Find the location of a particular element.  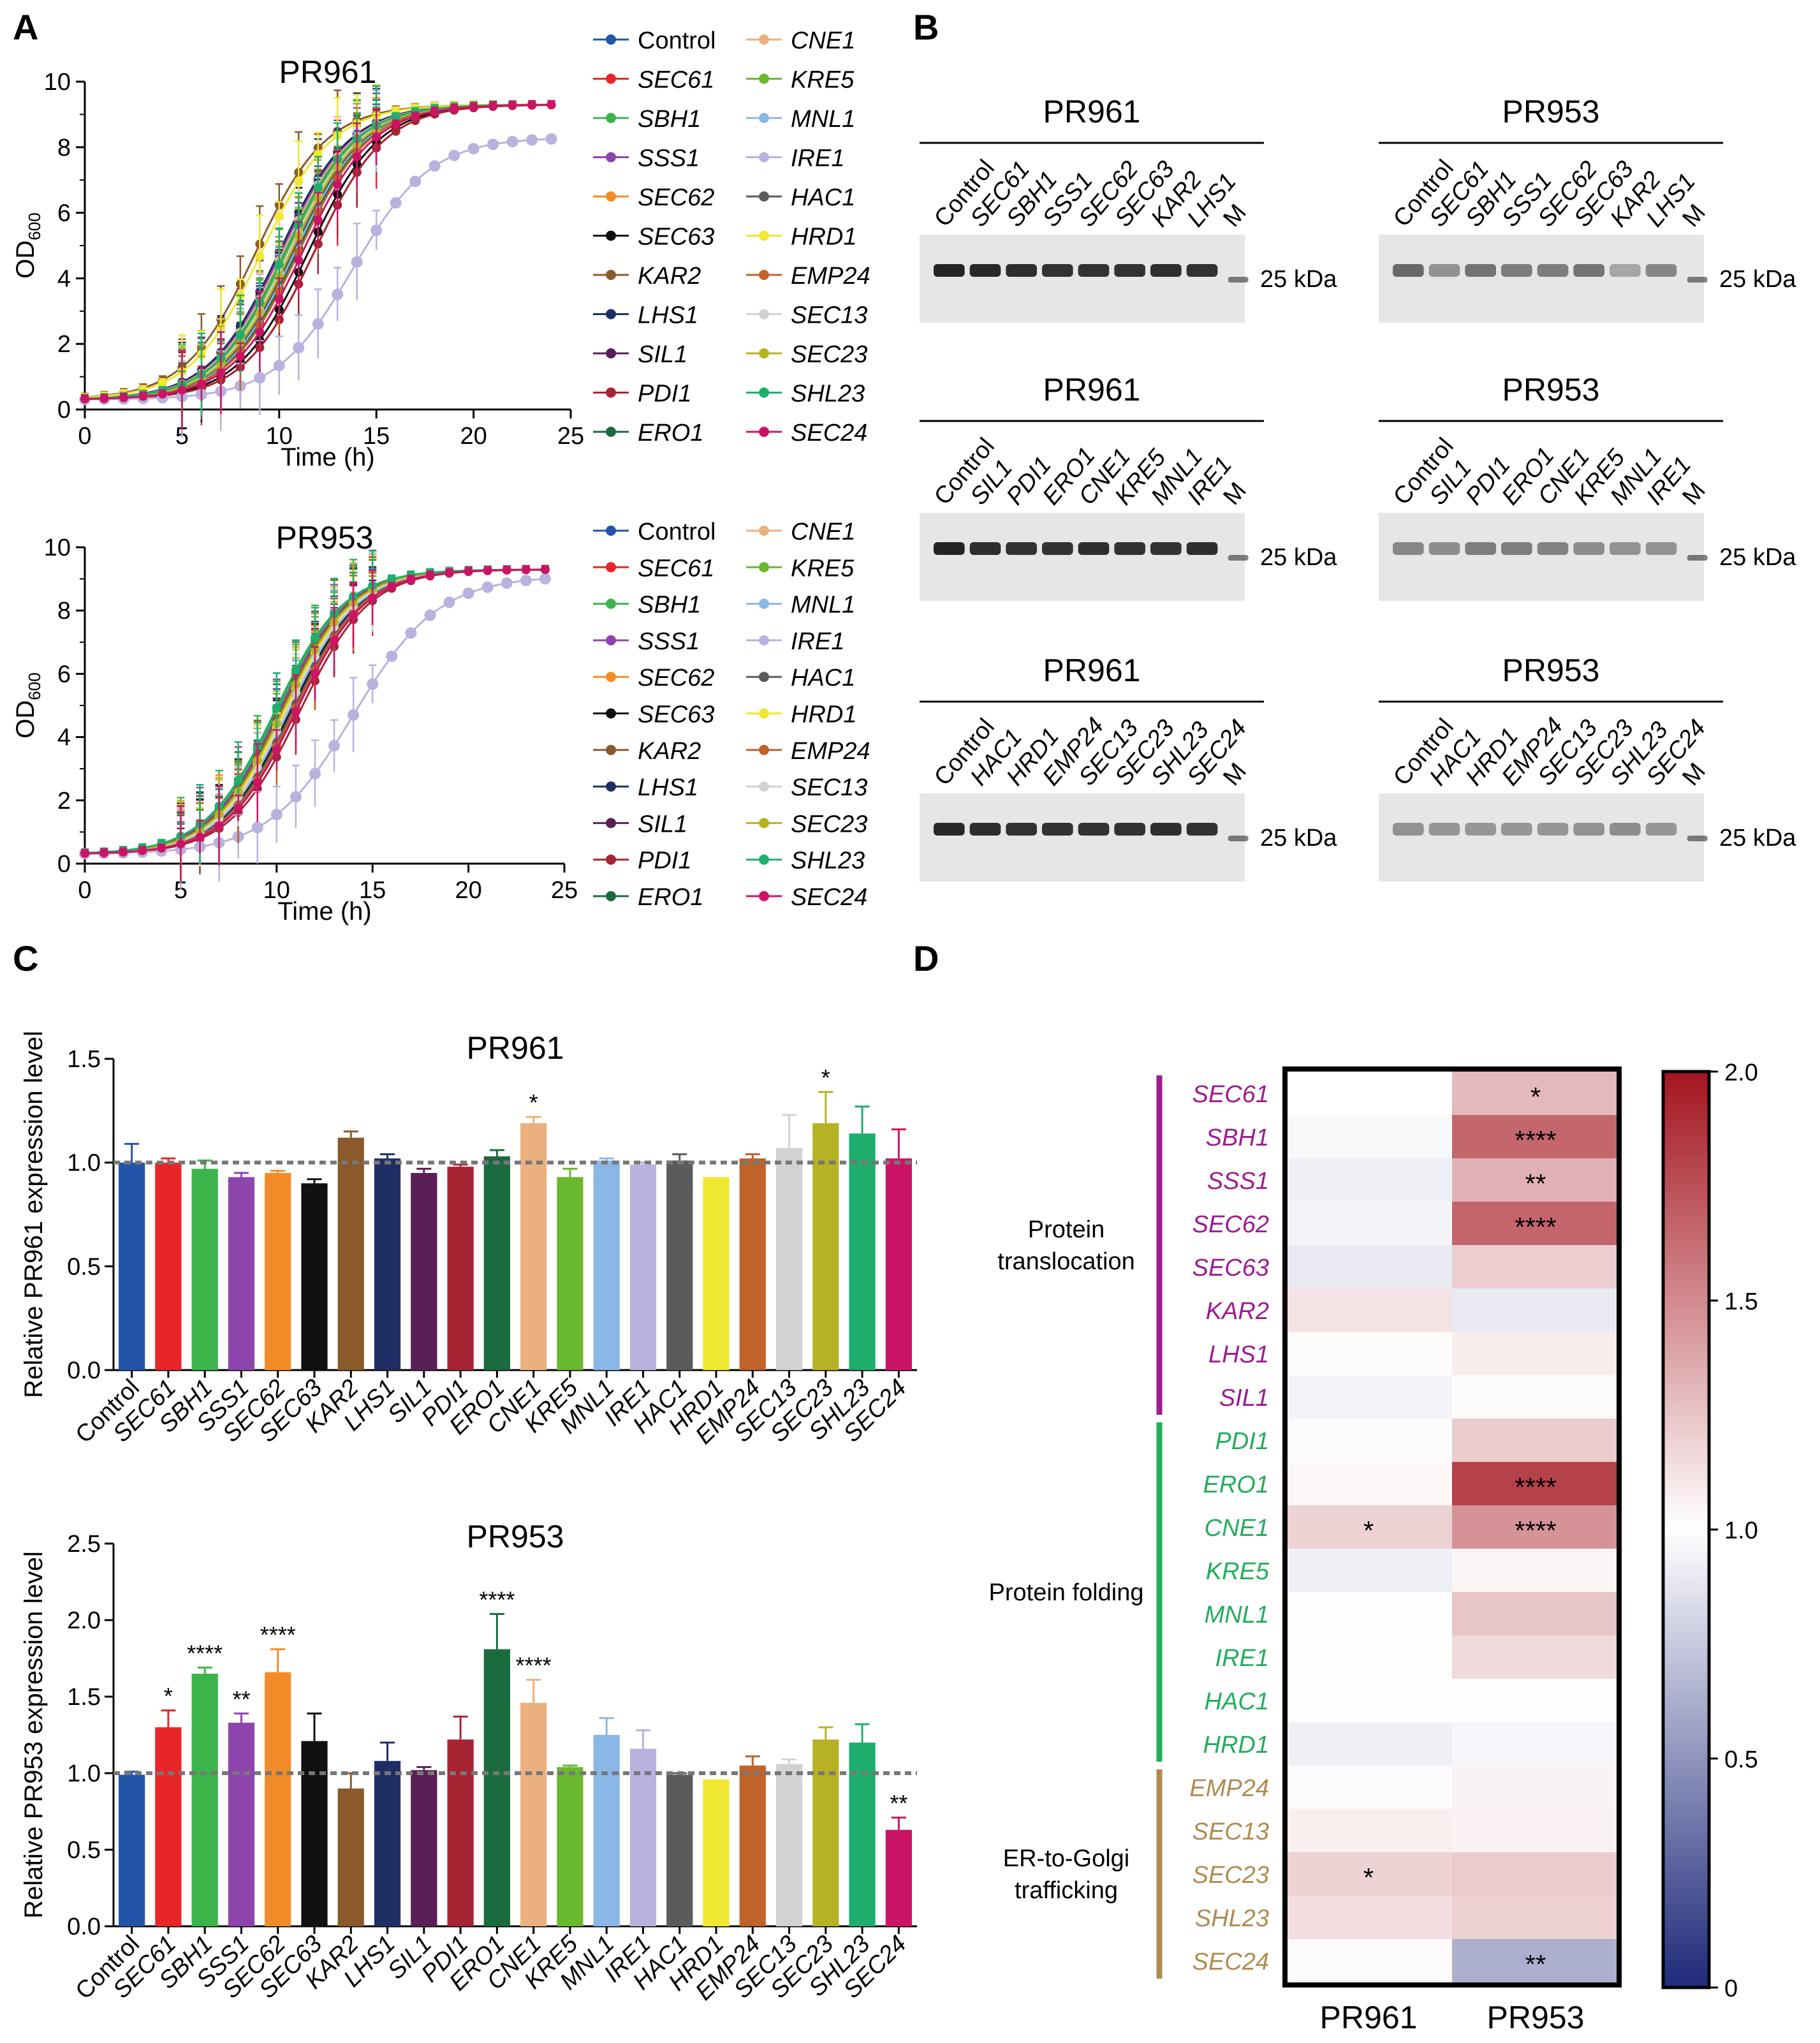

bar-hrd1 is located at coordinates (716, 1273).